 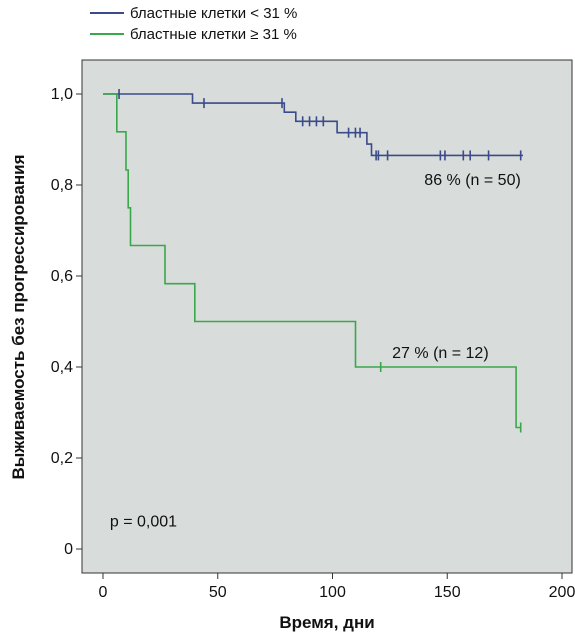 What do you see at coordinates (447, 592) in the screenshot?
I see `x-tick-label: 150` at bounding box center [447, 592].